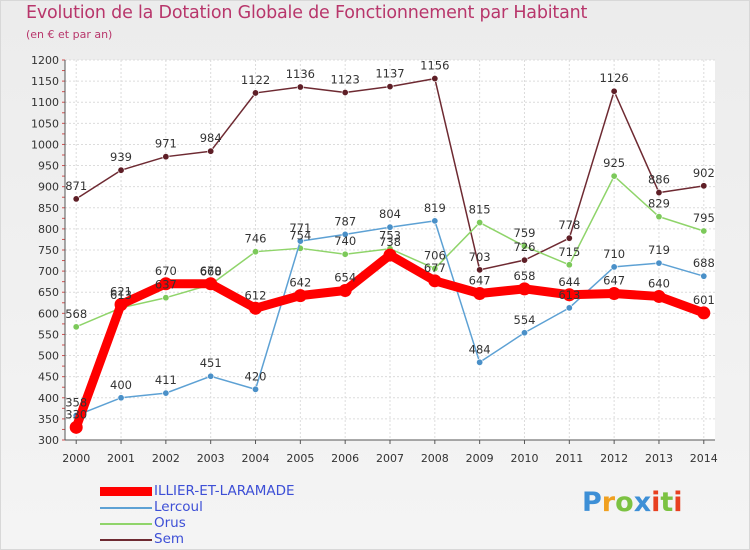 This screenshot has height=550, width=750. Describe the element at coordinates (435, 268) in the screenshot. I see `data-label: 677` at that location.